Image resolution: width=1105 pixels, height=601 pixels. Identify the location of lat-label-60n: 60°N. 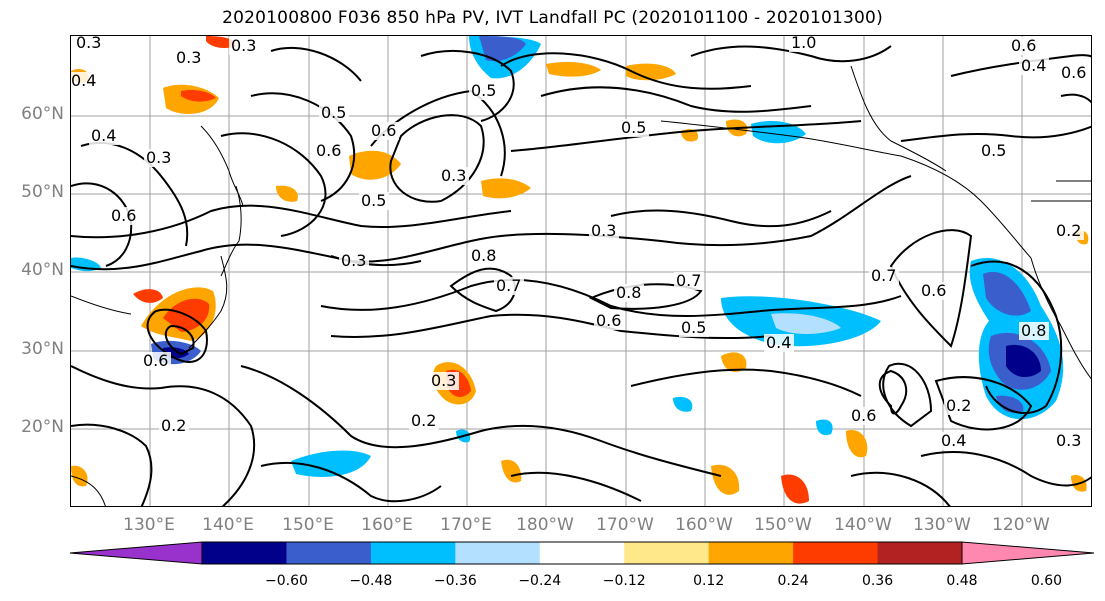
(42, 114).